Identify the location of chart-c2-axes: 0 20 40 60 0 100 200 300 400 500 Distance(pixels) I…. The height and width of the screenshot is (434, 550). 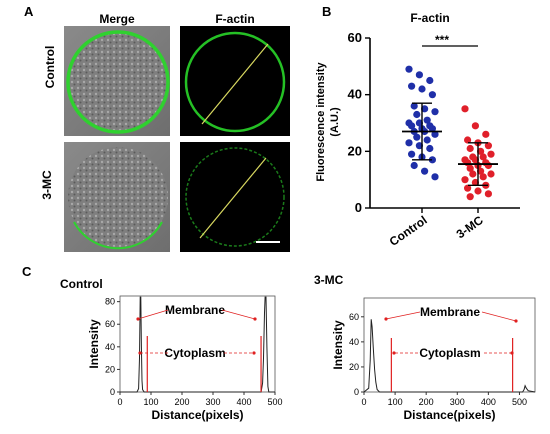
(433, 359).